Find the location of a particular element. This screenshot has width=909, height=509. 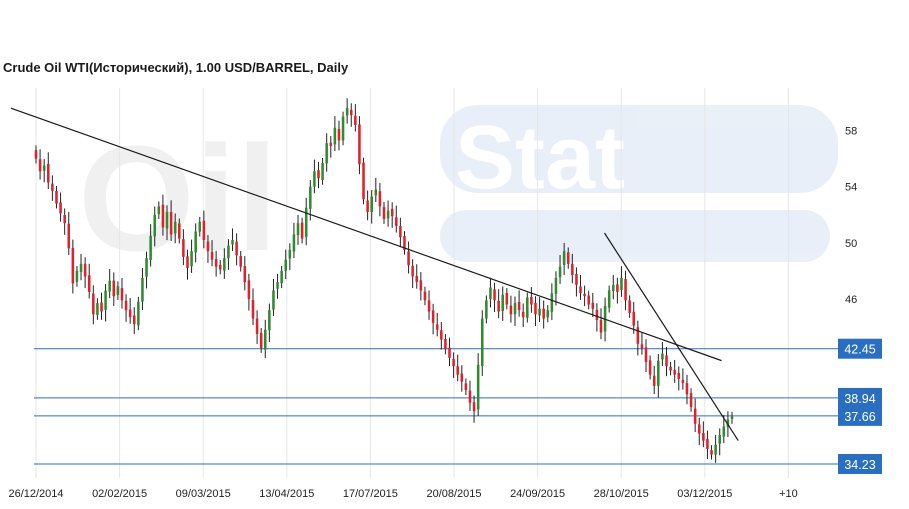

trendline is located at coordinates (671, 336).